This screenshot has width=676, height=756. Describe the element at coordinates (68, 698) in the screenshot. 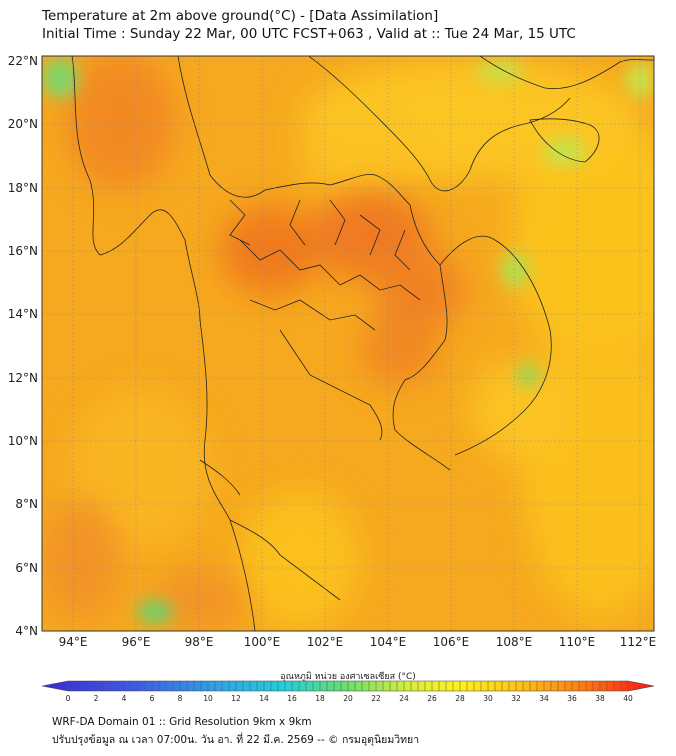

I see `colorbar-tick-label: 0` at that location.